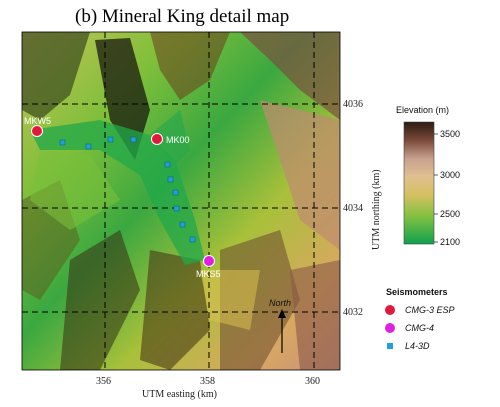  What do you see at coordinates (390, 346) in the screenshot?
I see `legend-l43d-marker` at bounding box center [390, 346].